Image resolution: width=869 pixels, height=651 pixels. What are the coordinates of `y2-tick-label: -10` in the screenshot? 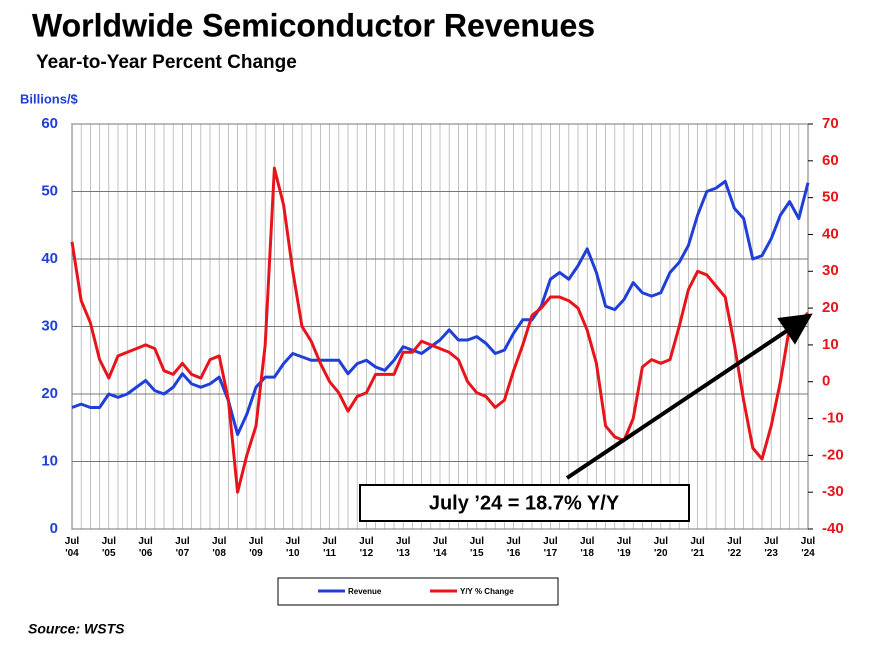 It's located at (833, 418).